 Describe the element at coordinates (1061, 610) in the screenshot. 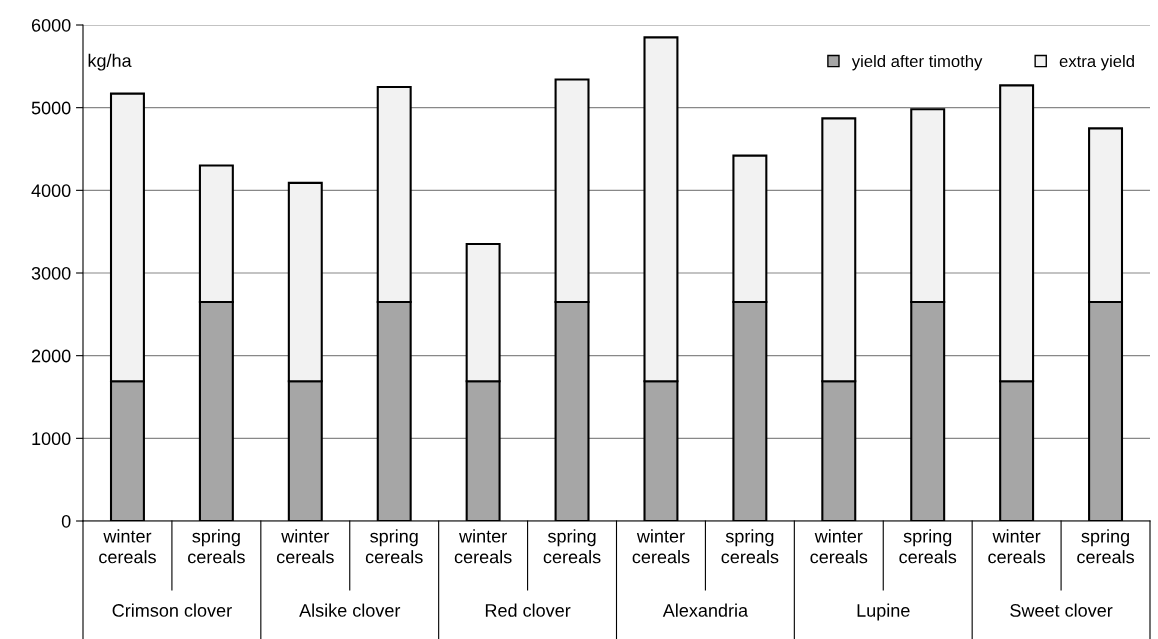

I see `text: Sweet clover` at that location.